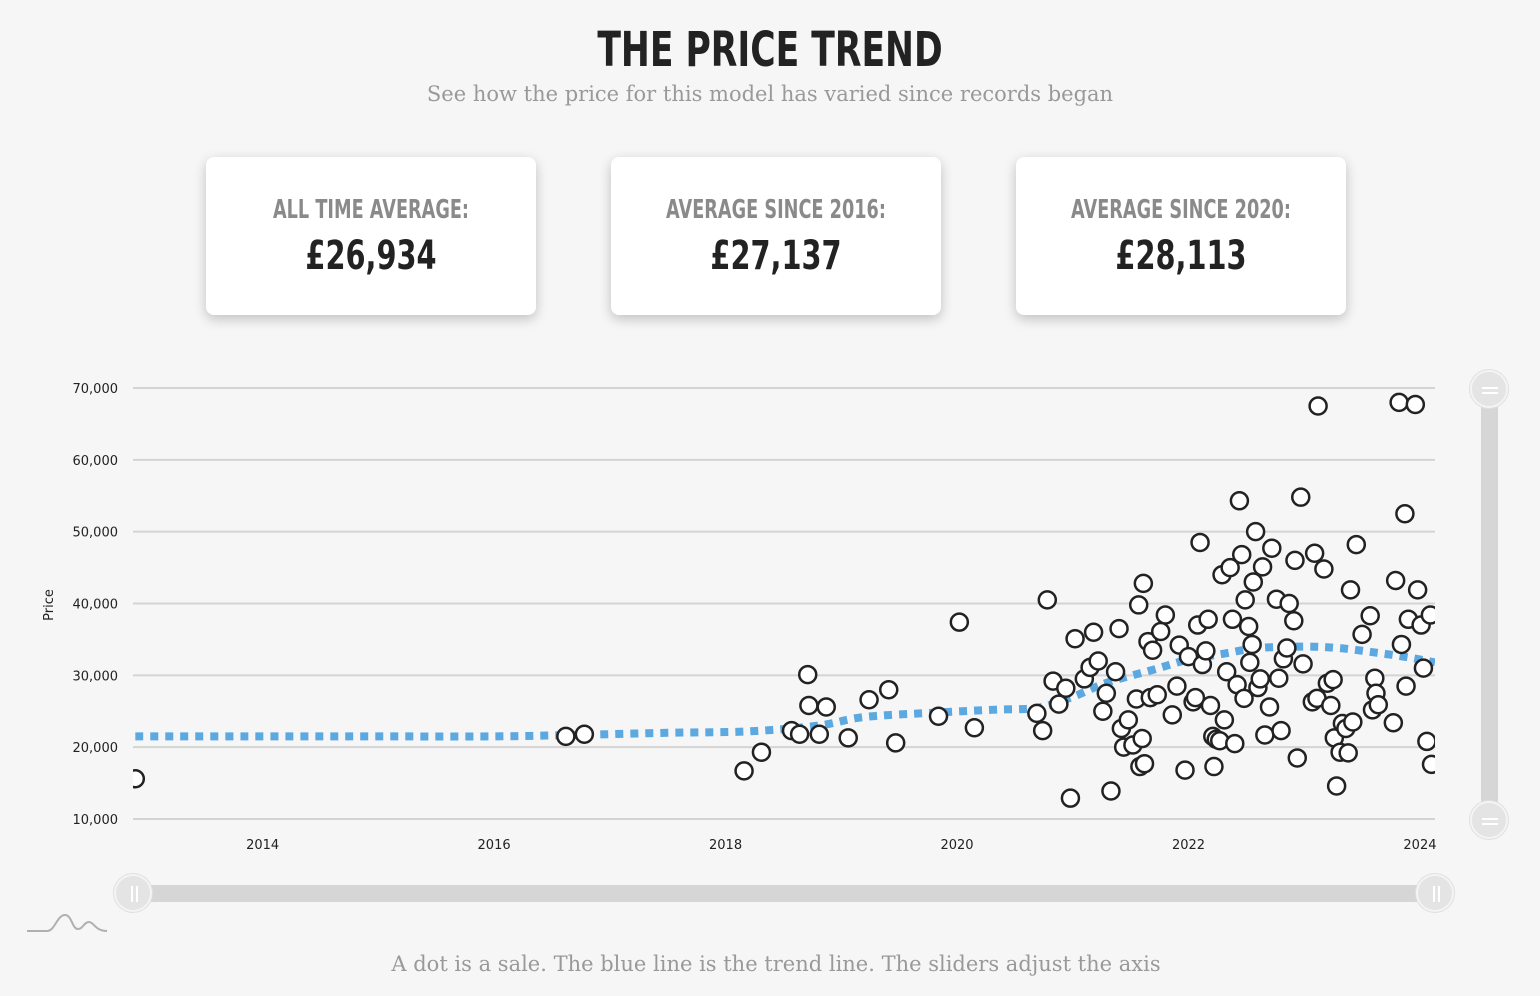  What do you see at coordinates (1435, 893) in the screenshot?
I see `x-slider-right-handle` at bounding box center [1435, 893].